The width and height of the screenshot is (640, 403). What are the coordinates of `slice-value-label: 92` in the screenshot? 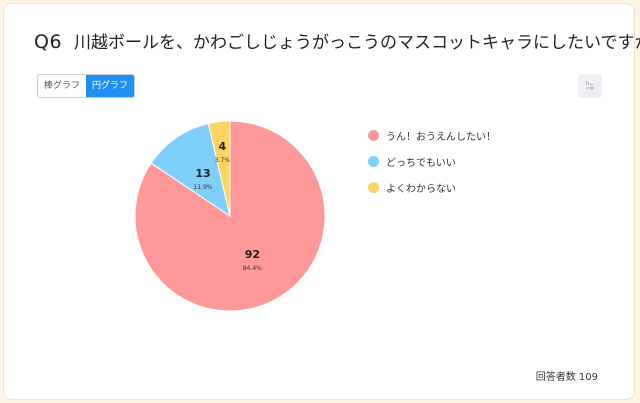 It's located at (252, 254).